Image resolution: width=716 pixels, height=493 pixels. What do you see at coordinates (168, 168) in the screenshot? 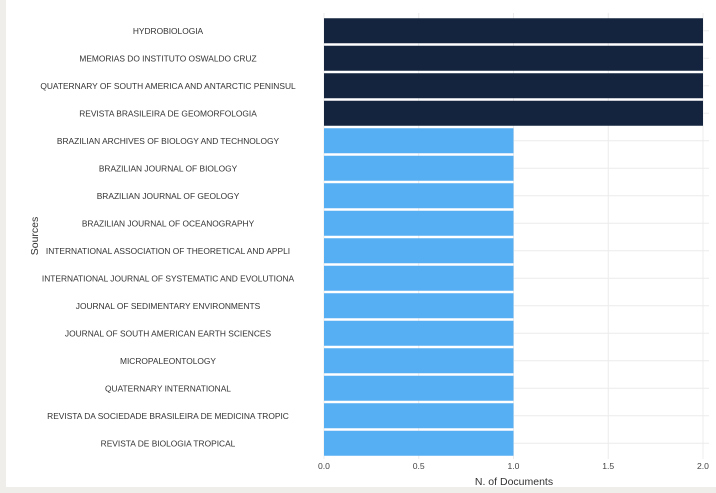
I see `category-label: BRAZILIAN JOURNAL OF BIOLOGY` at bounding box center [168, 168].